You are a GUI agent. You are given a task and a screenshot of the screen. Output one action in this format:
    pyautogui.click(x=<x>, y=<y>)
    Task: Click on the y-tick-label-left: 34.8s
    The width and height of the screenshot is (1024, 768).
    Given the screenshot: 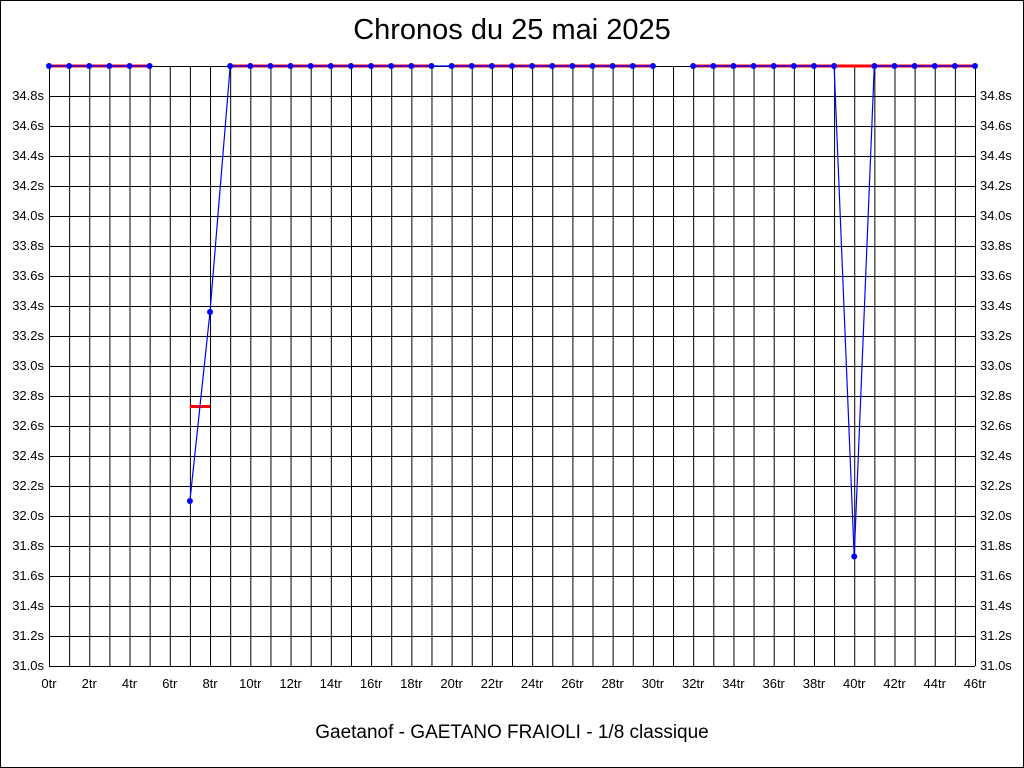 What is the action you would take?
    pyautogui.click(x=28, y=95)
    